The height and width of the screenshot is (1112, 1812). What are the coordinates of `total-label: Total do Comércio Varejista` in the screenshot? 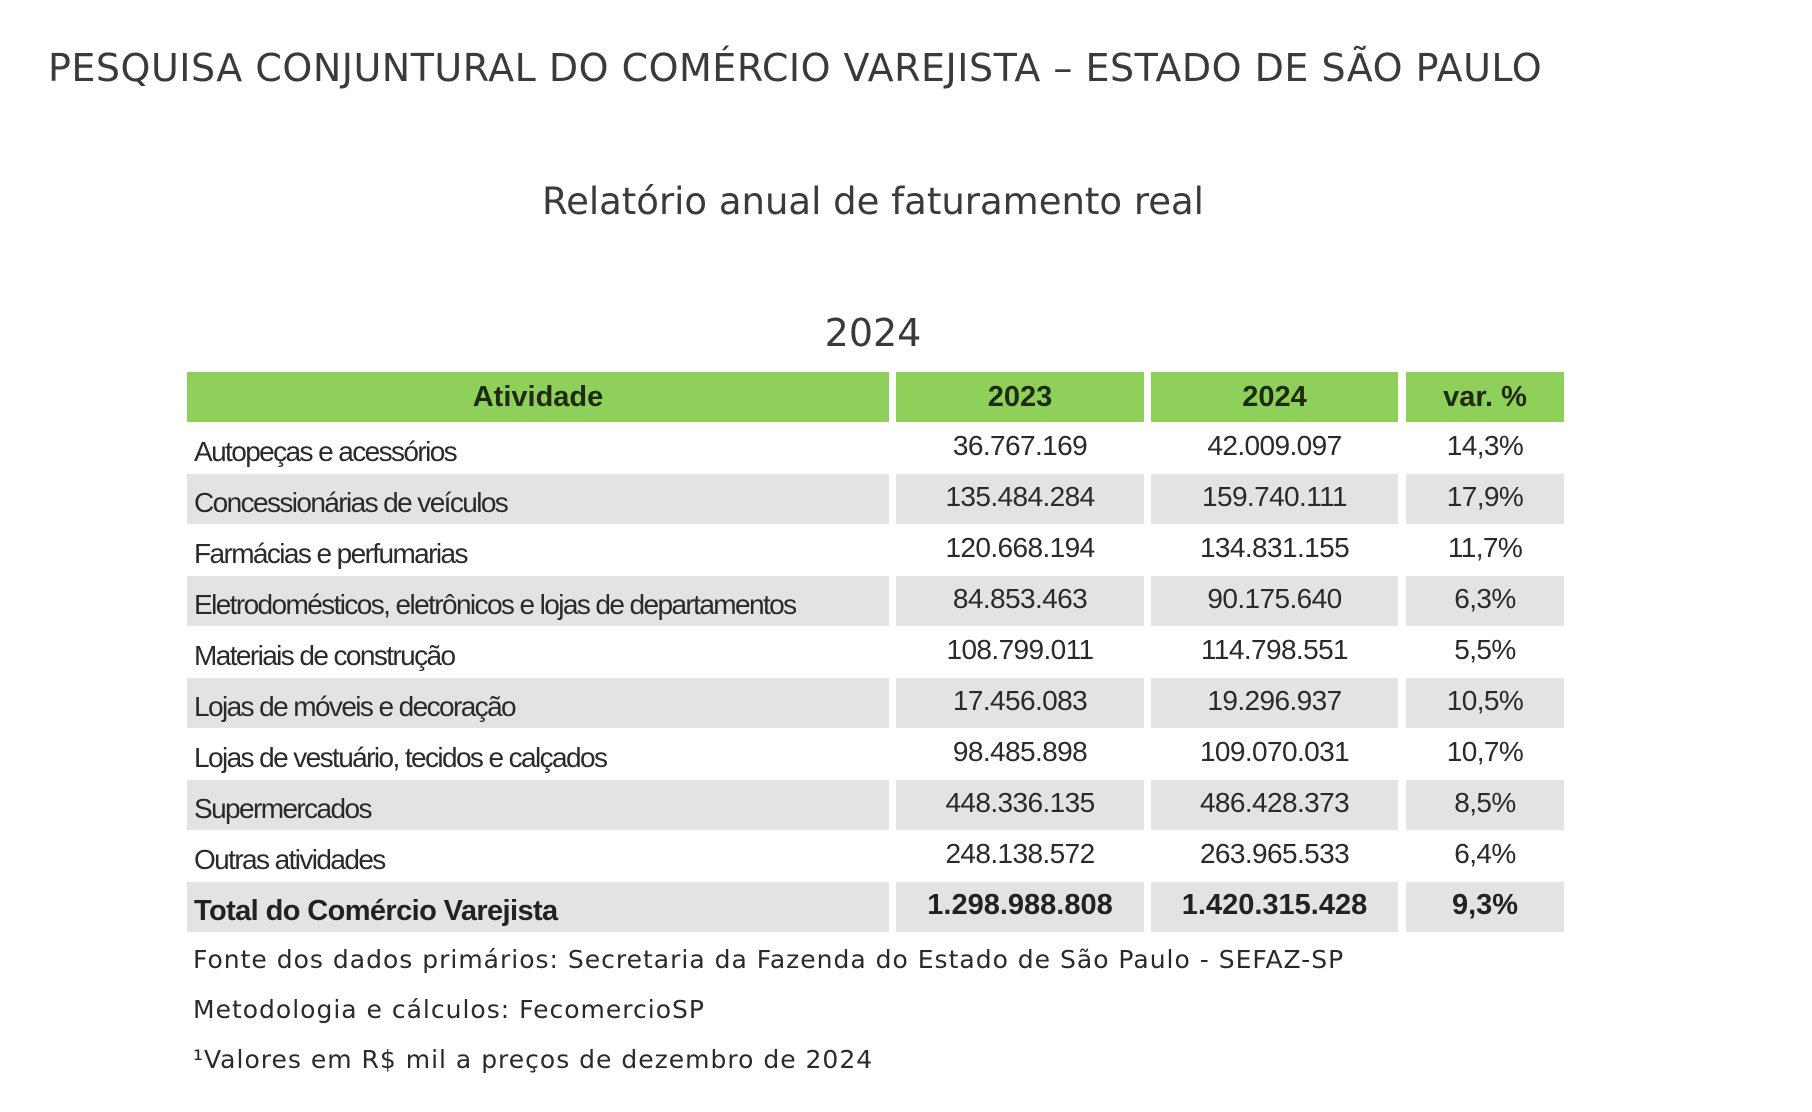 It's located at (376, 910).